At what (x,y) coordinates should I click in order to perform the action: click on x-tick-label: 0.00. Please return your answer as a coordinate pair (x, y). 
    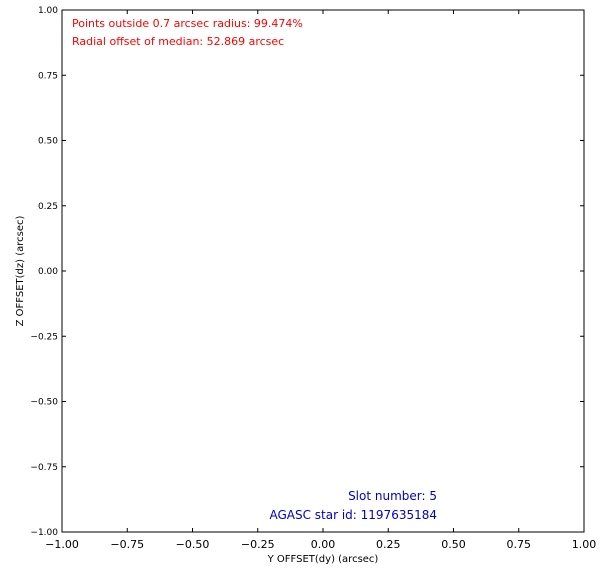
    Looking at the image, I should click on (323, 544).